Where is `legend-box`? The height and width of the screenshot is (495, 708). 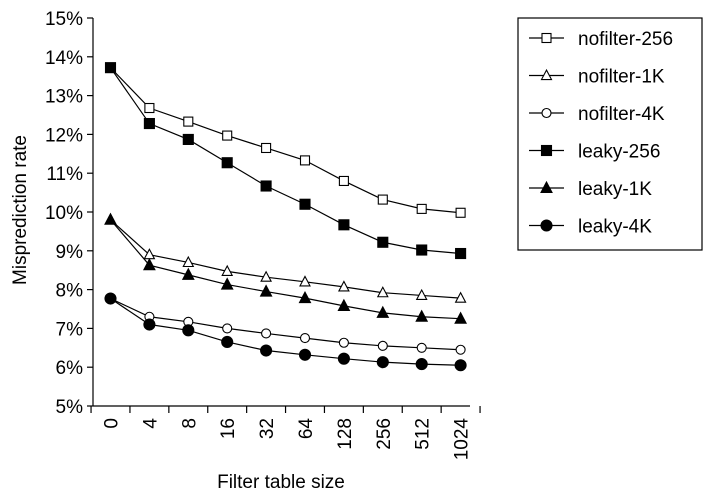 legend-box is located at coordinates (610, 134).